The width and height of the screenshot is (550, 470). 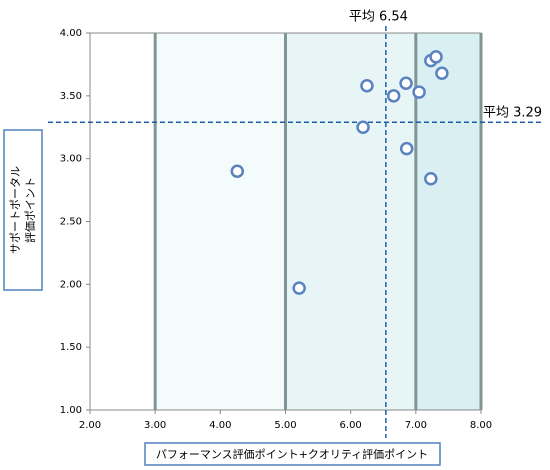 I want to click on x-label-box, so click(x=292, y=454).